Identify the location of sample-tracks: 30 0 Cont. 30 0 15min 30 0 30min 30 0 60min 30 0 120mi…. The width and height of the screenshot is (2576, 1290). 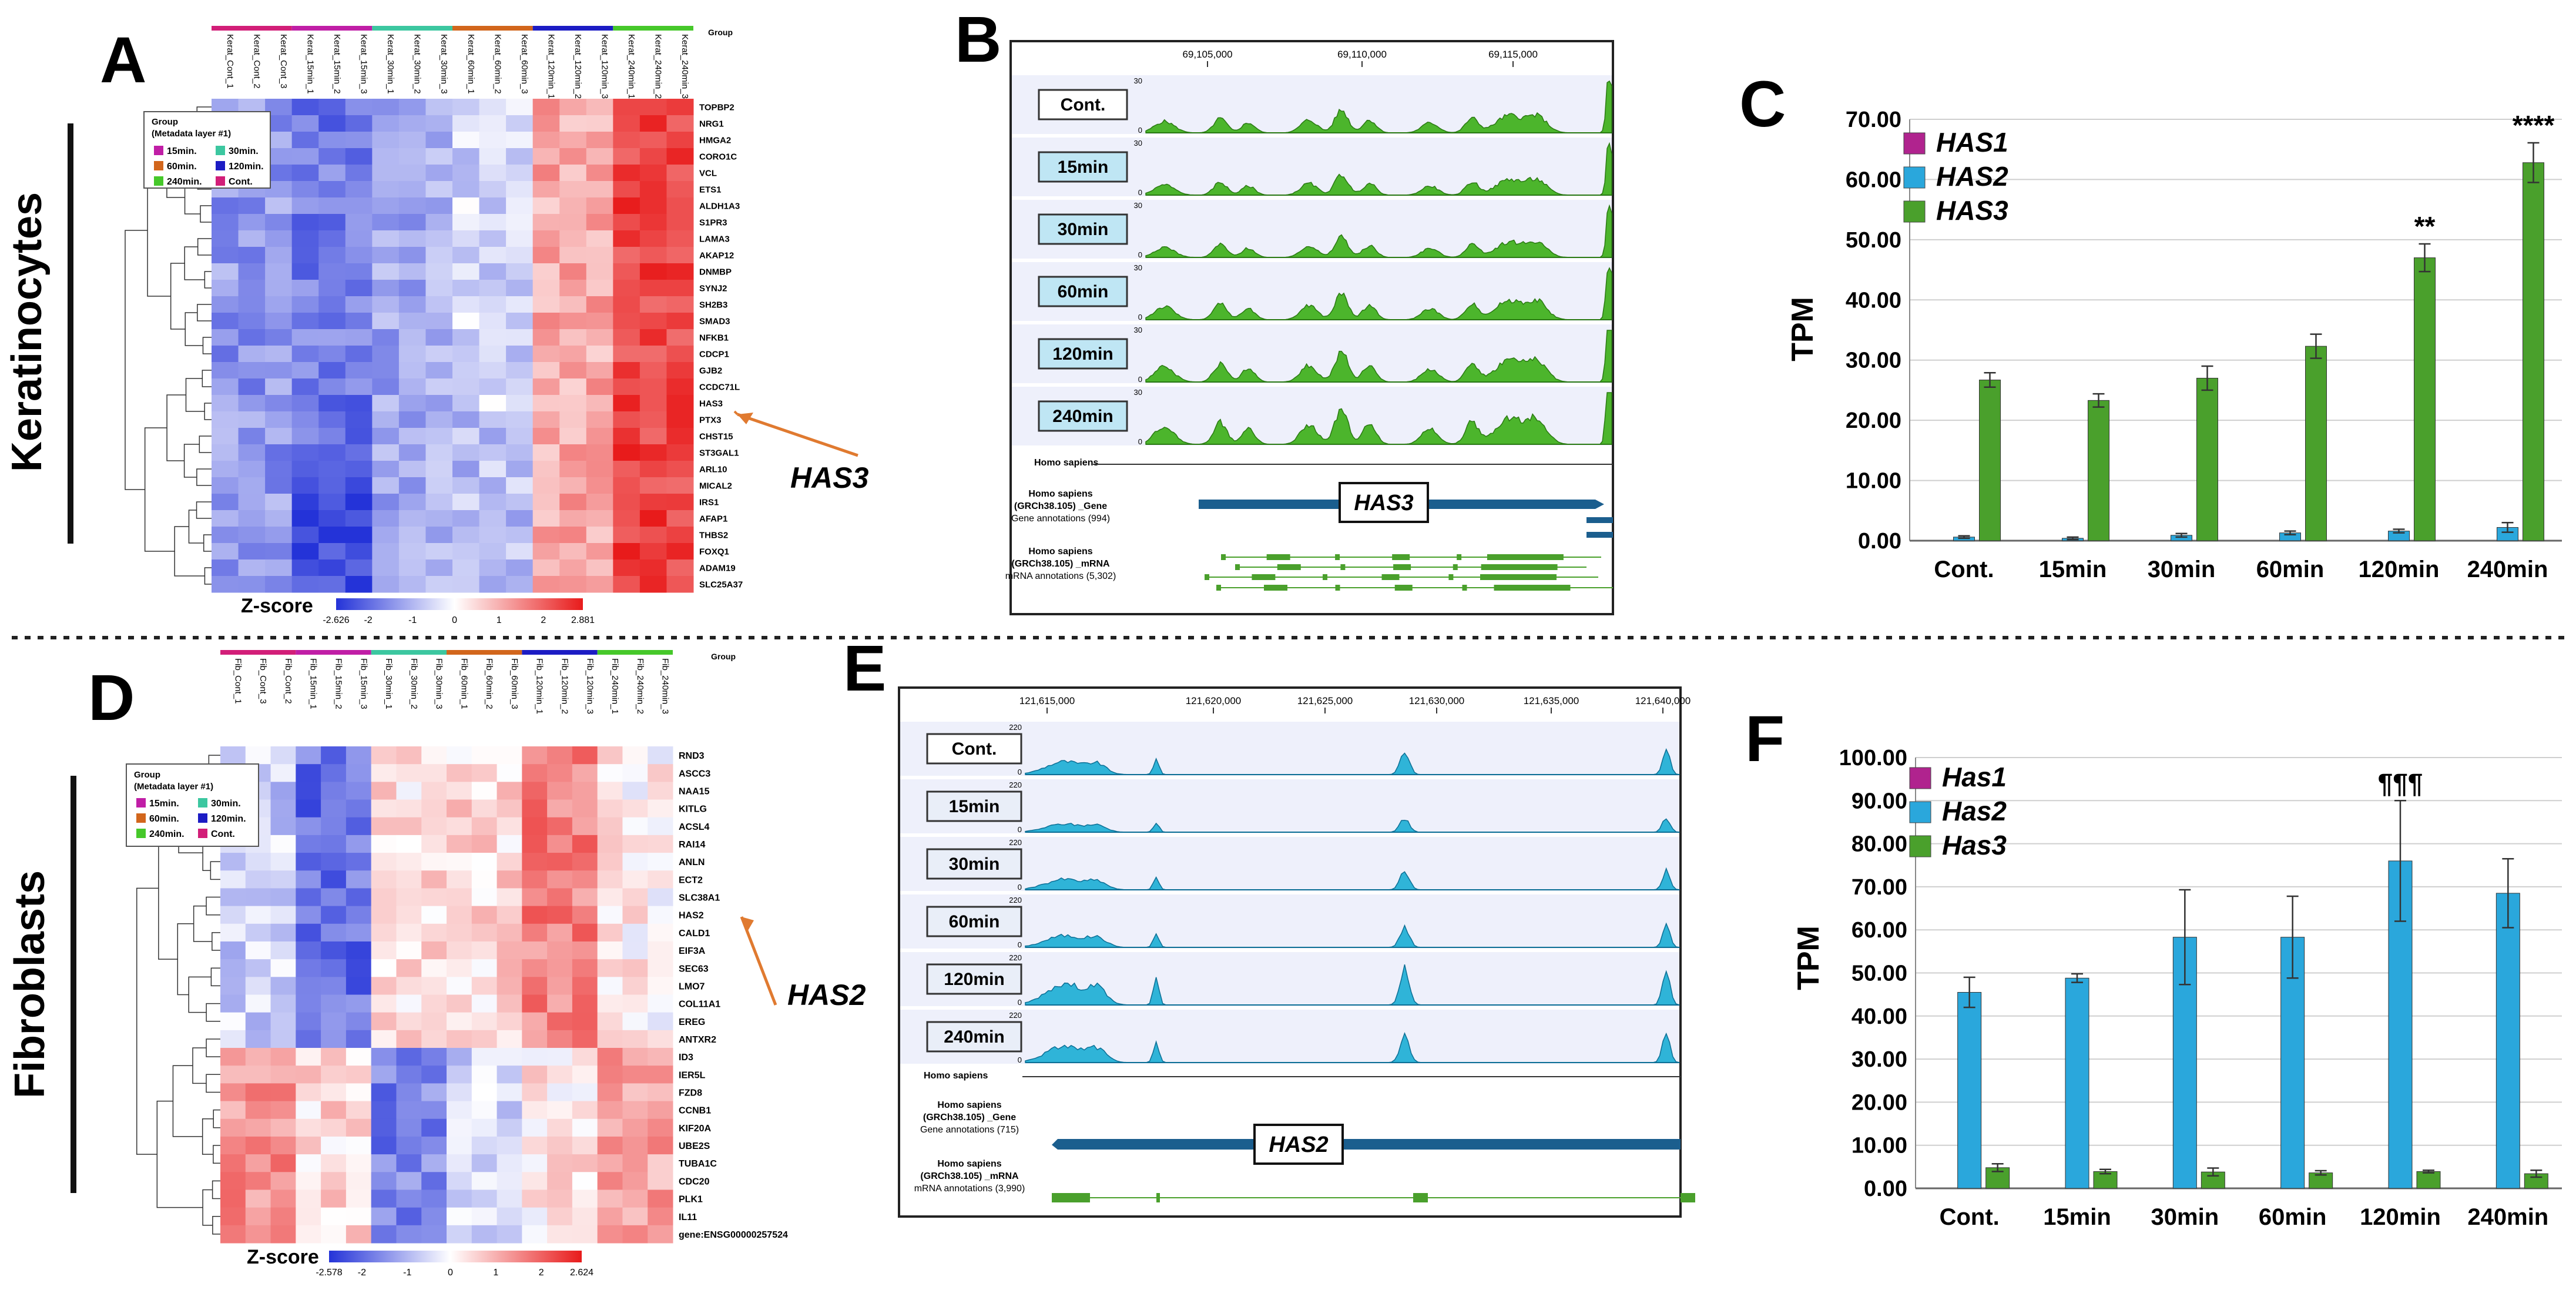
(1312, 260).